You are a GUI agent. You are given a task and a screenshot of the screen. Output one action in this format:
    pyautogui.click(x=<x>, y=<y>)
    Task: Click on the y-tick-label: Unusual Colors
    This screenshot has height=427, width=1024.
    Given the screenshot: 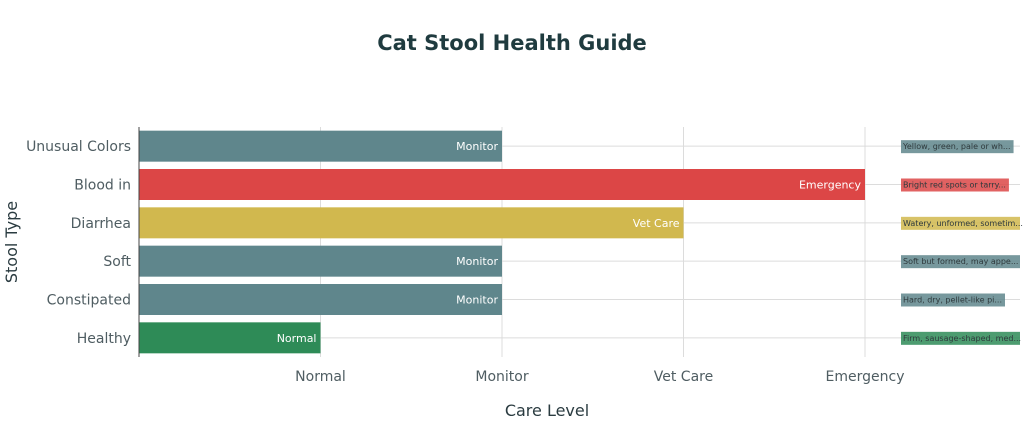 What is the action you would take?
    pyautogui.click(x=78, y=147)
    